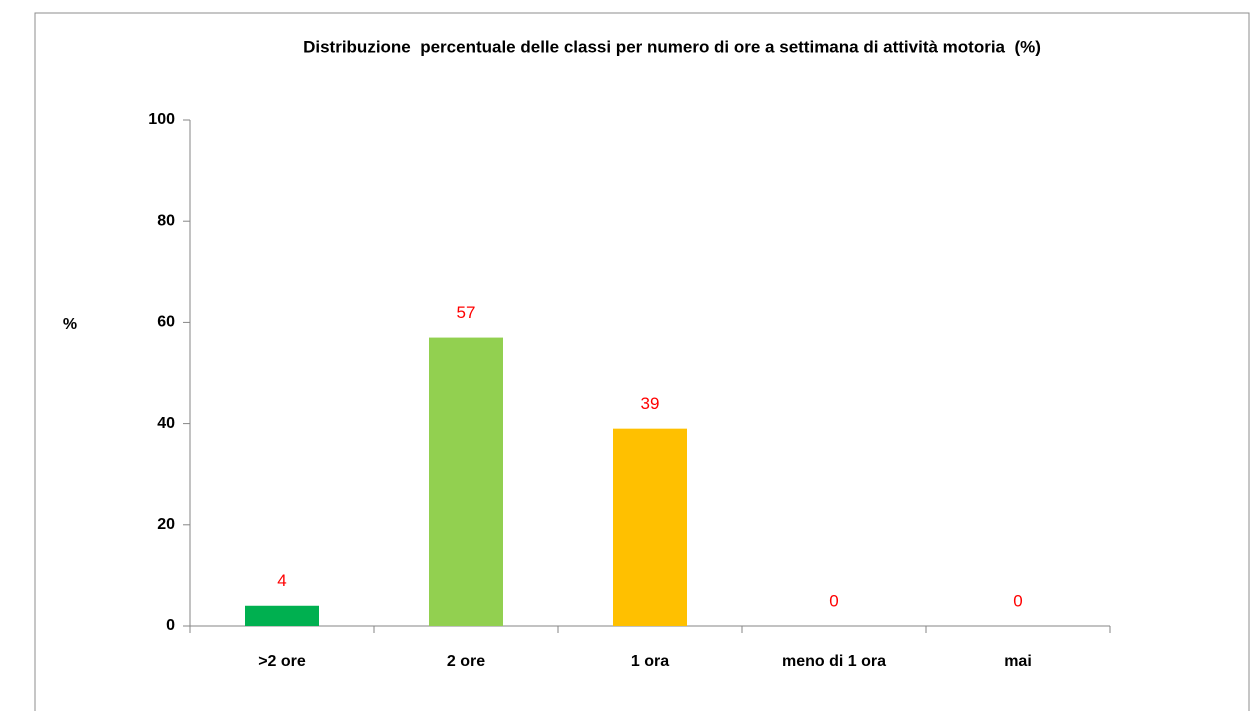 The width and height of the screenshot is (1258, 711). What do you see at coordinates (70, 324) in the screenshot?
I see `y-axis-label: %` at bounding box center [70, 324].